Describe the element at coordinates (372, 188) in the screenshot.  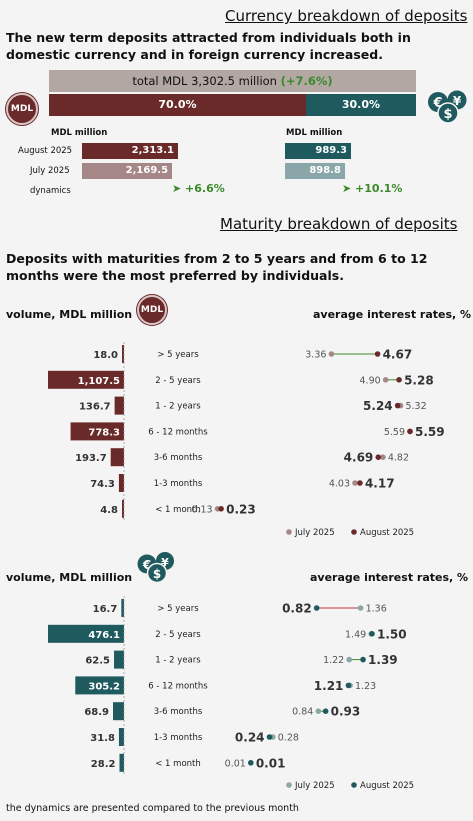
I see `fx-dynamics: ➤ +10.1%` at that location.